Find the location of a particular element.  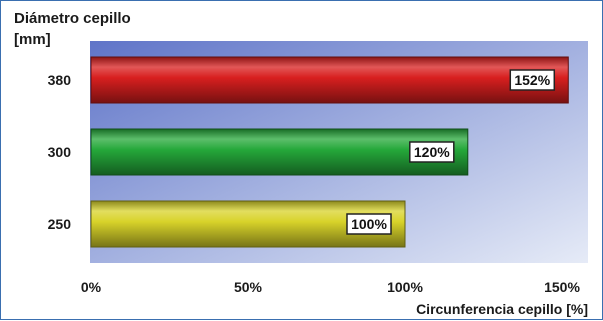

x-ticks-layer: 0% 50% 100% 150% is located at coordinates (331, 287).